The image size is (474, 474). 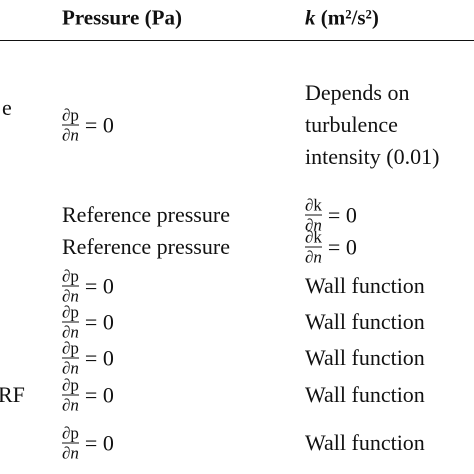 I want to click on header-k: k (m²/s²), so click(x=342, y=17).